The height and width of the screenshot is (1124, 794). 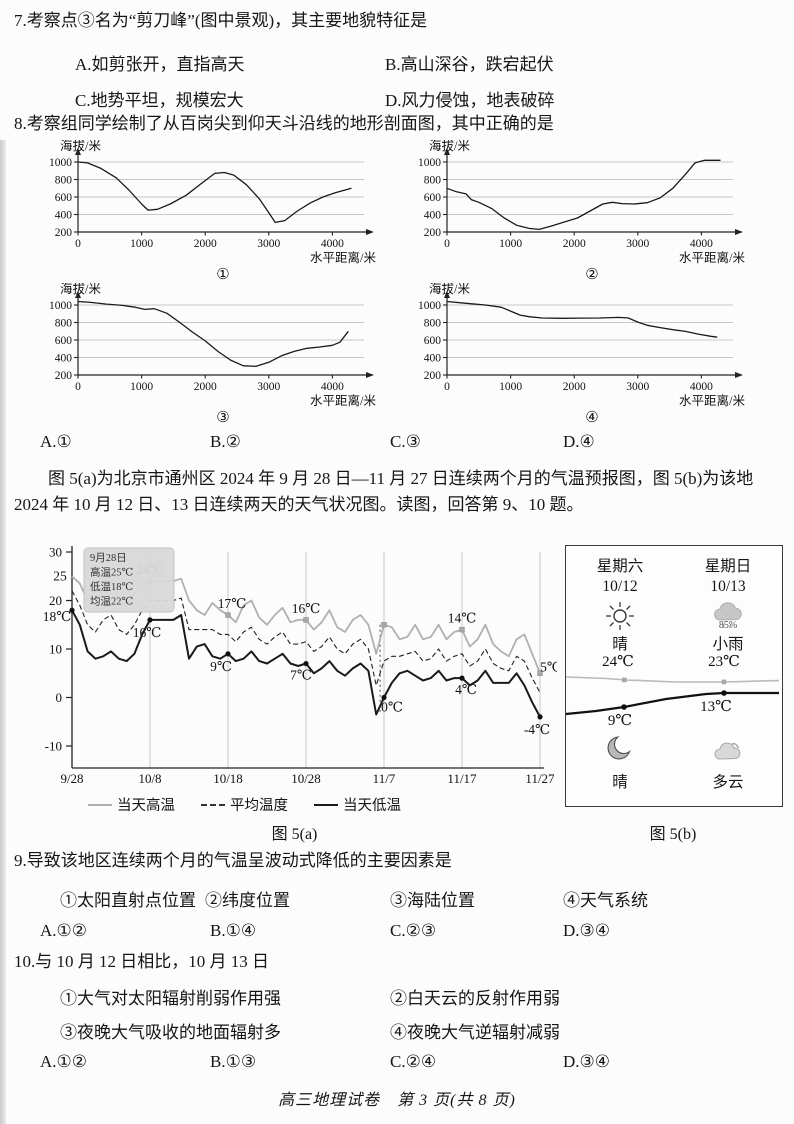 I want to click on svg-text: ④, so click(x=591, y=417).